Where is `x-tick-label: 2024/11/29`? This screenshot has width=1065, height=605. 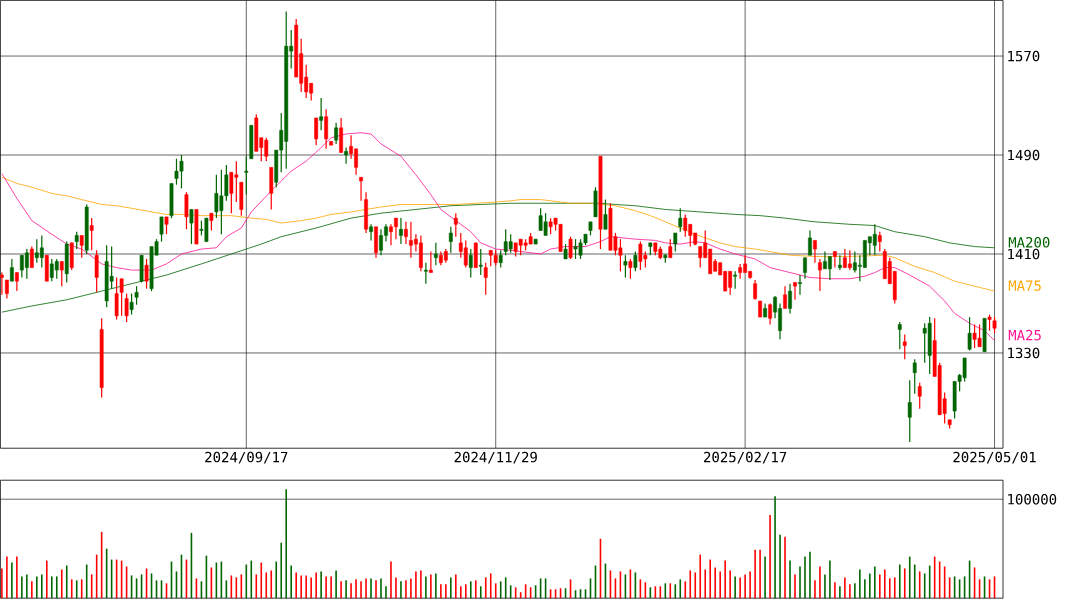 x-tick-label: 2024/11/29 is located at coordinates (495, 457).